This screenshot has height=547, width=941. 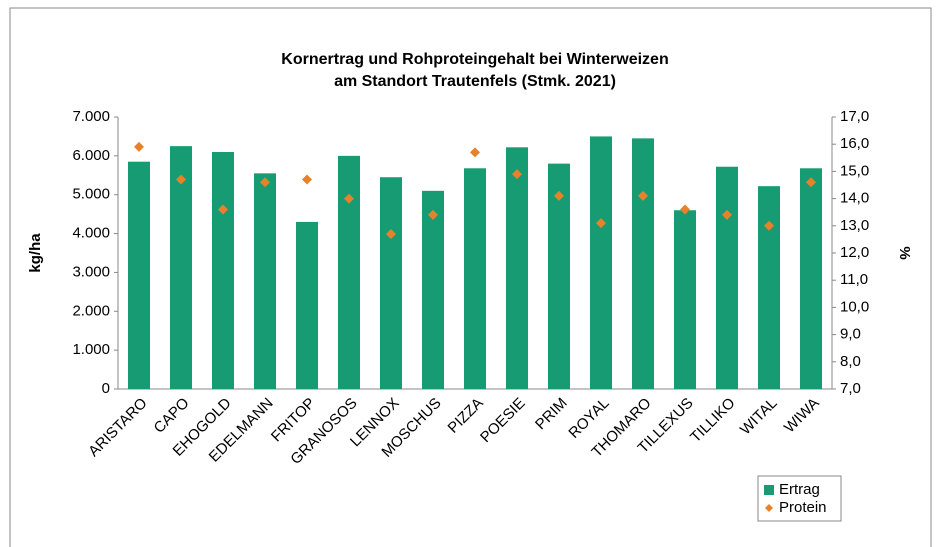 I want to click on y2-axis-label: %, so click(x=904, y=252).